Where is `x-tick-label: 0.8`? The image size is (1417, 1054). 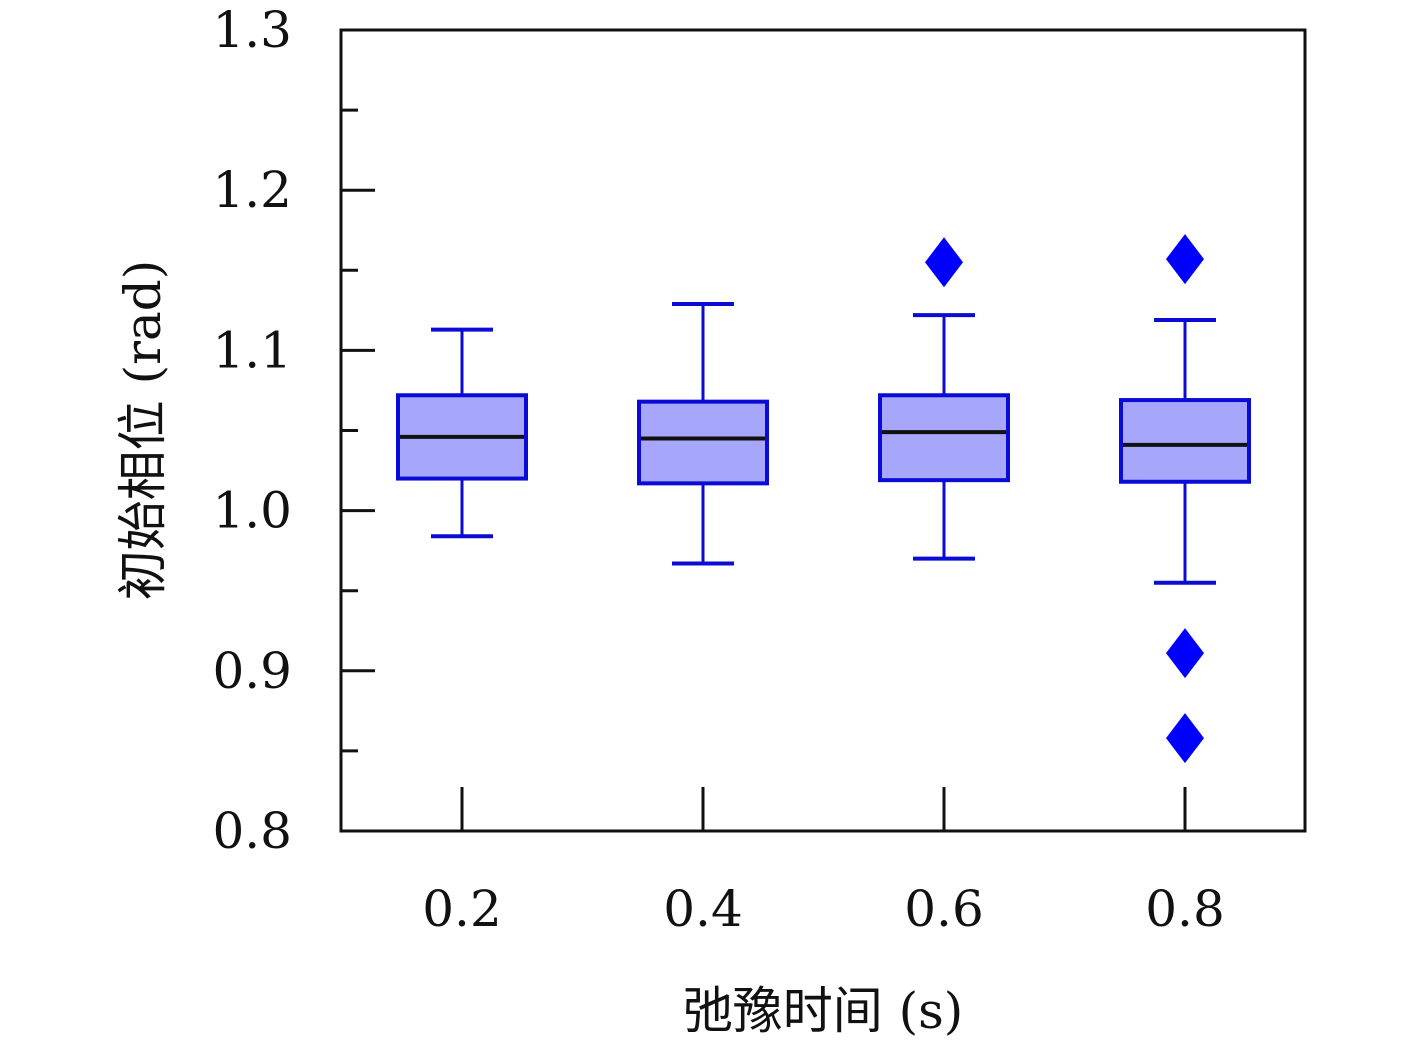 x-tick-label: 0.8 is located at coordinates (1185, 909).